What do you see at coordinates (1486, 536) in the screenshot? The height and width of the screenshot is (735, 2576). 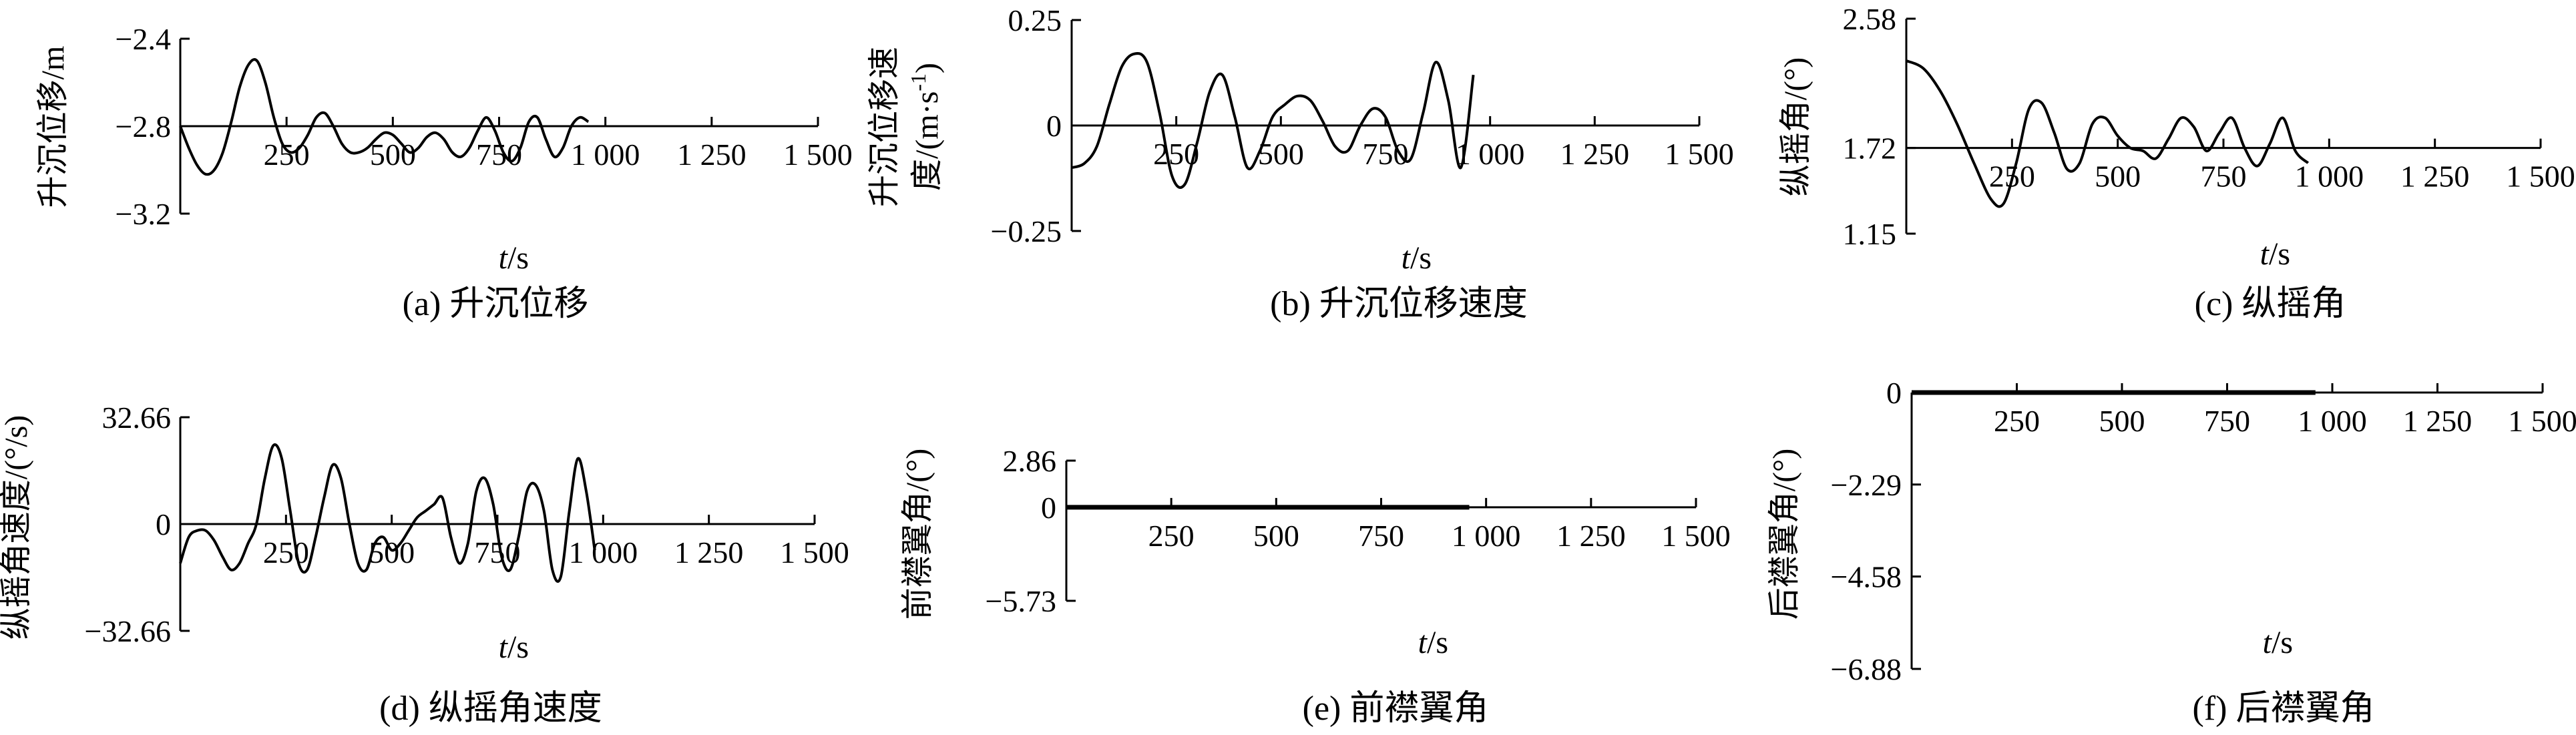 I see `panel-e-xtick-label: 1 000` at bounding box center [1486, 536].